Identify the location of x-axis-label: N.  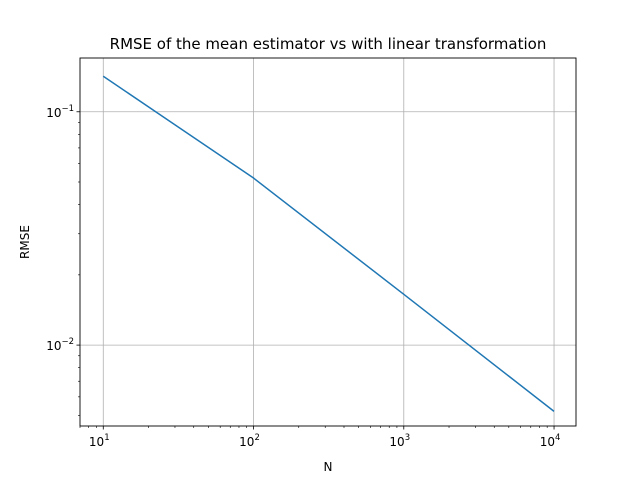
(328, 467).